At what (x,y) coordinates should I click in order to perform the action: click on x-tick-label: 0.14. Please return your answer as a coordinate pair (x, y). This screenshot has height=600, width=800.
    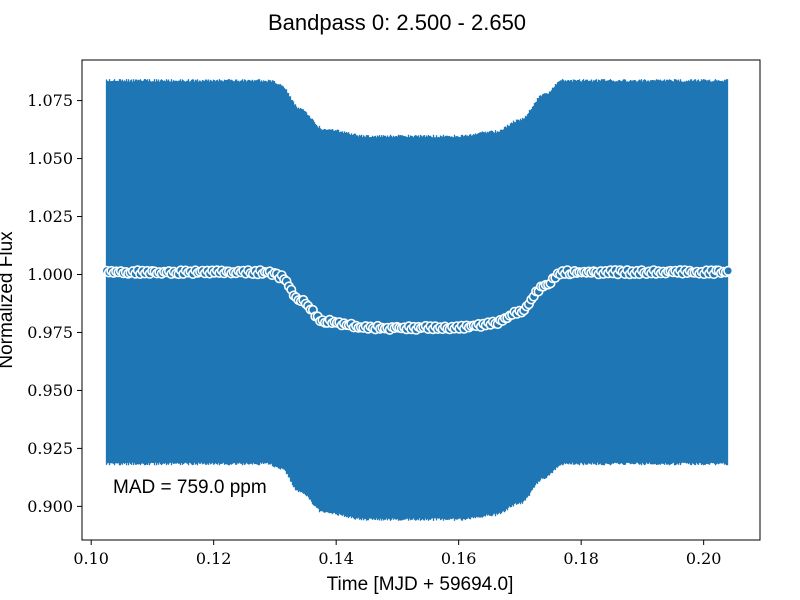
    Looking at the image, I should click on (336, 558).